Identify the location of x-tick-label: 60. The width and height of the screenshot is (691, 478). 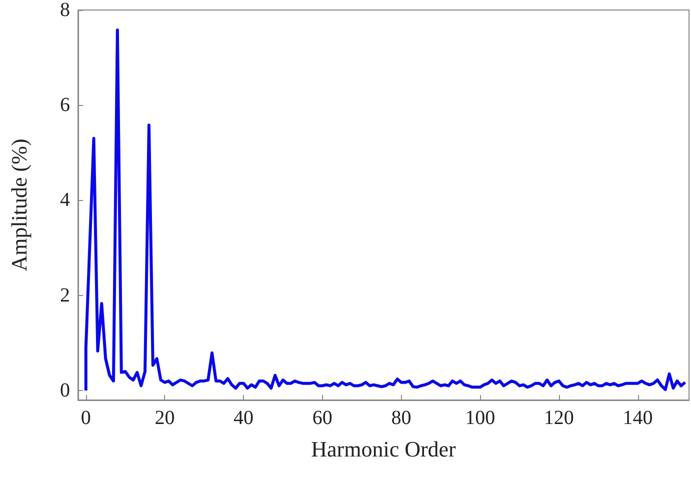
(322, 418).